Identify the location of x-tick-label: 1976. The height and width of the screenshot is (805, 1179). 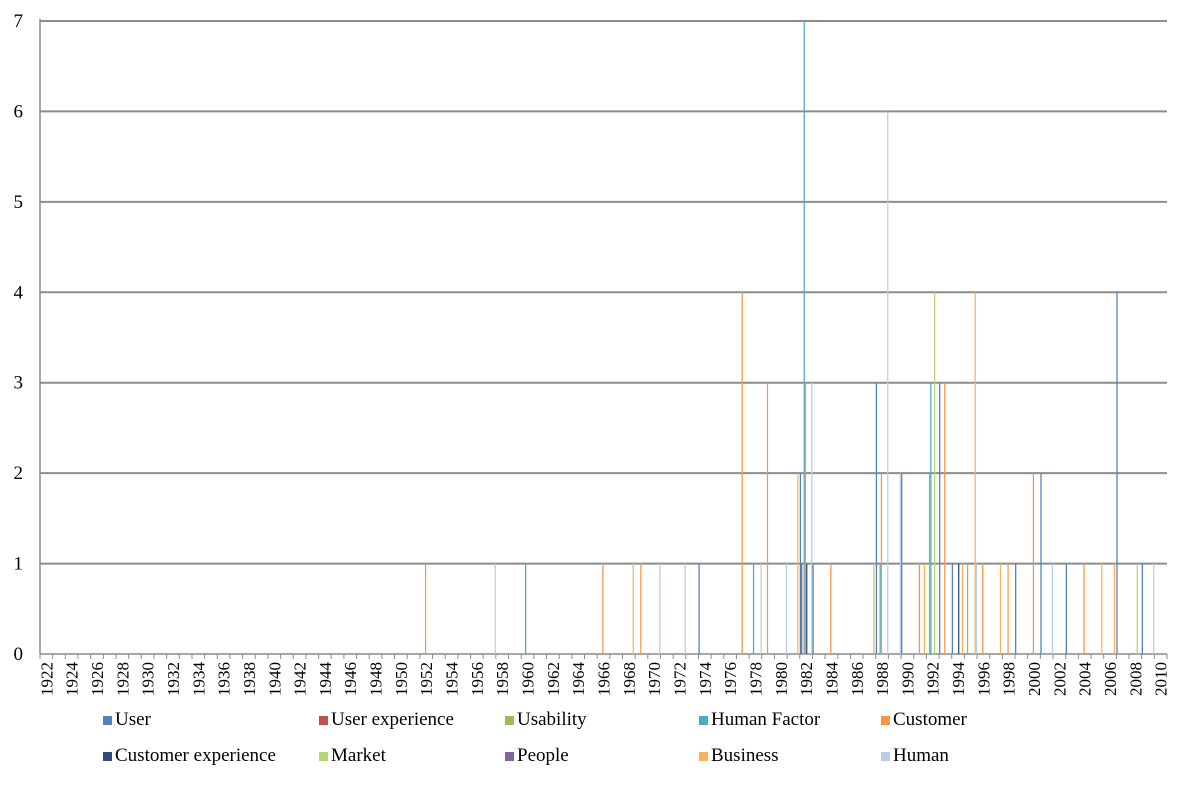
(730, 679).